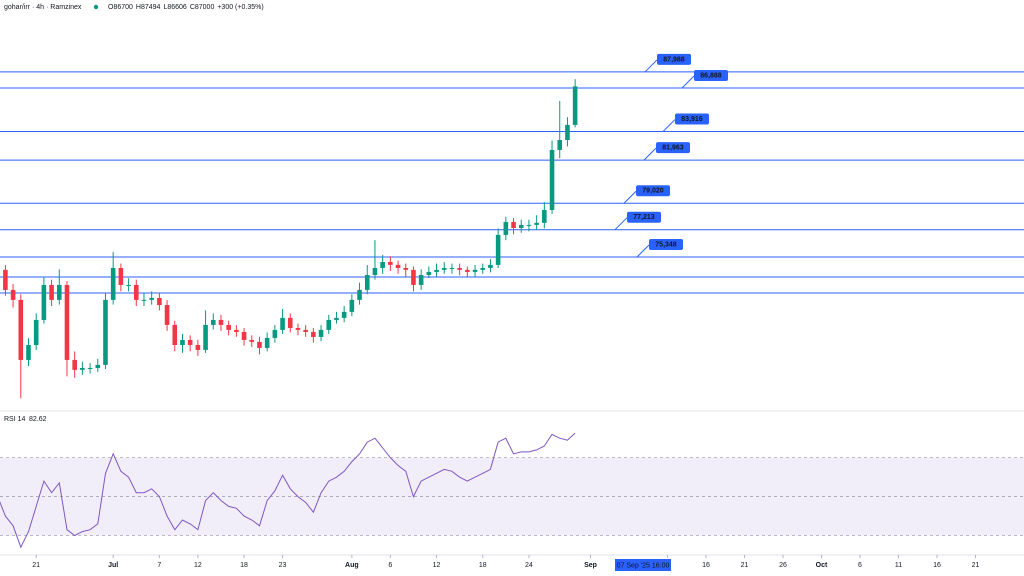  I want to click on level-label: 81,963, so click(673, 147).